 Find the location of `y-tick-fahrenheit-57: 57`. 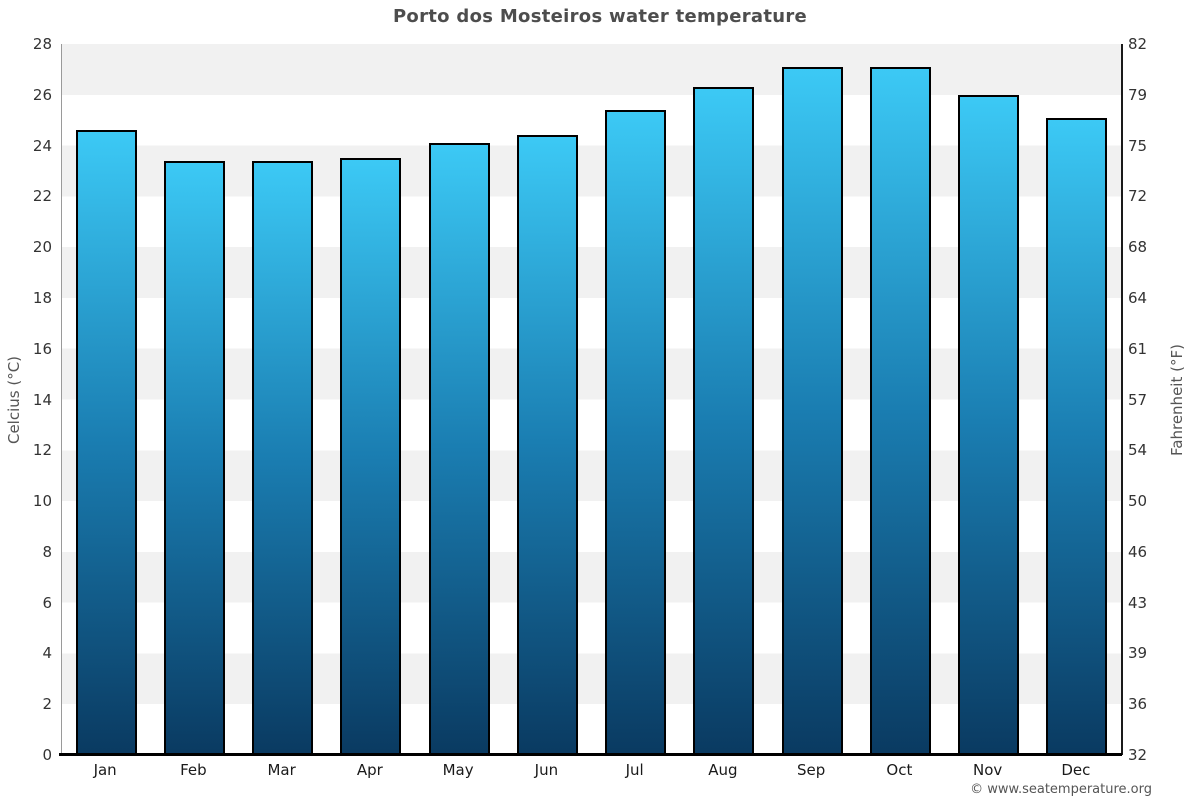

y-tick-fahrenheit-57: 57 is located at coordinates (1138, 399).